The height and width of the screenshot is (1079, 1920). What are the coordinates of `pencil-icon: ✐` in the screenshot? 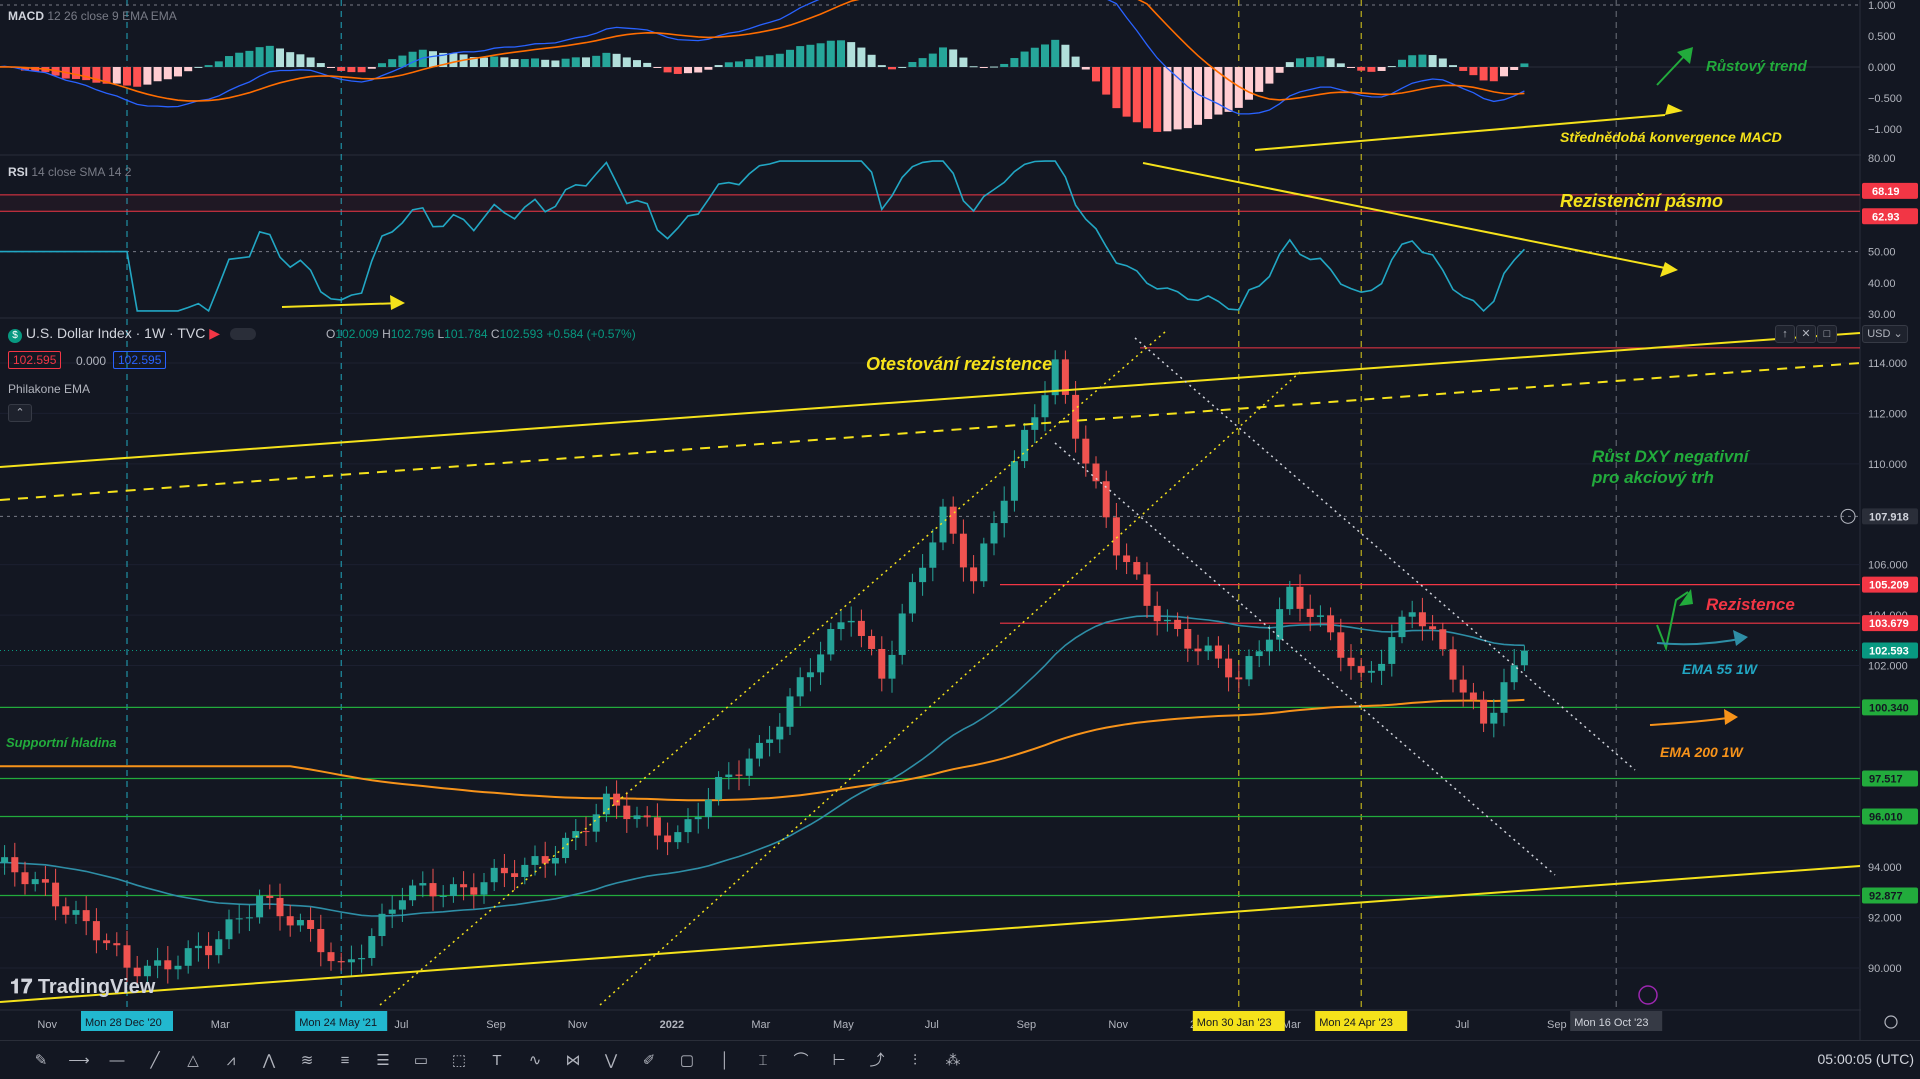 It's located at (649, 1060).